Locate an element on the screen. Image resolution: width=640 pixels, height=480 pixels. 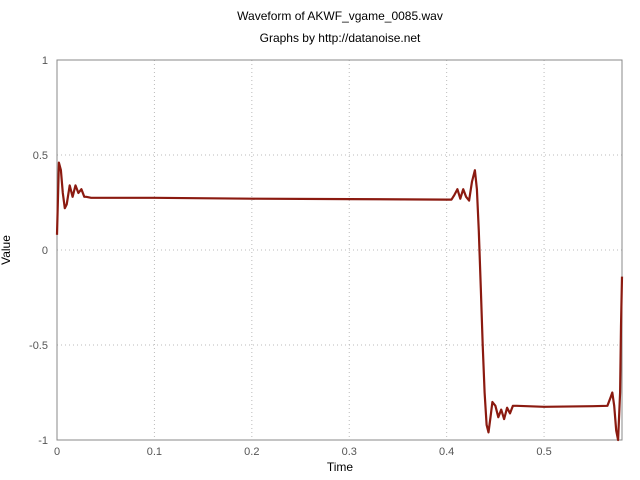
x-tick-label: 0 is located at coordinates (57, 452).